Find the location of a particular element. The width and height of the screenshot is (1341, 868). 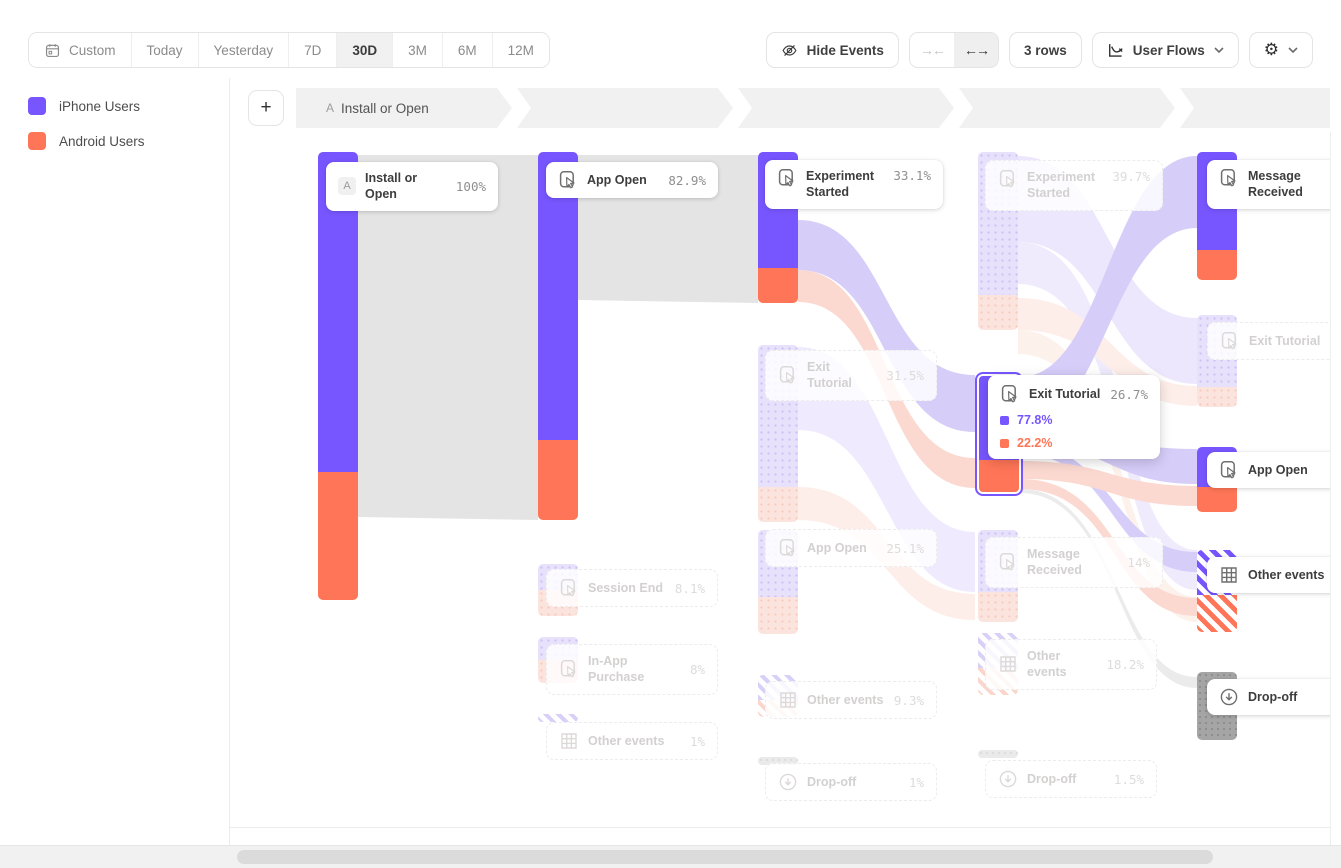

node-card-app-open: App Open 82.9% is located at coordinates (632, 180).